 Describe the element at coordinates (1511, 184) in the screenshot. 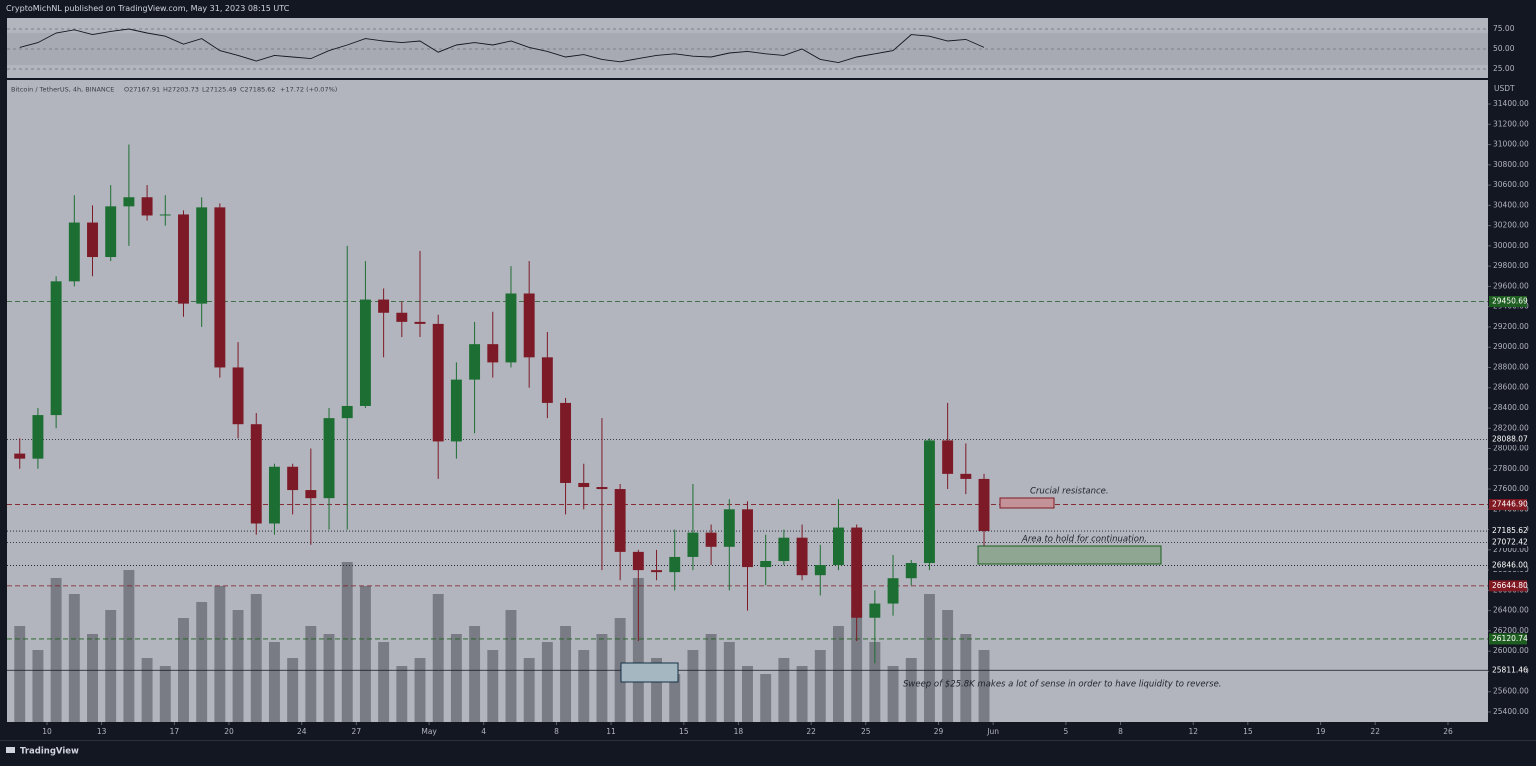

I see `y-tick-label: 30600.00` at that location.